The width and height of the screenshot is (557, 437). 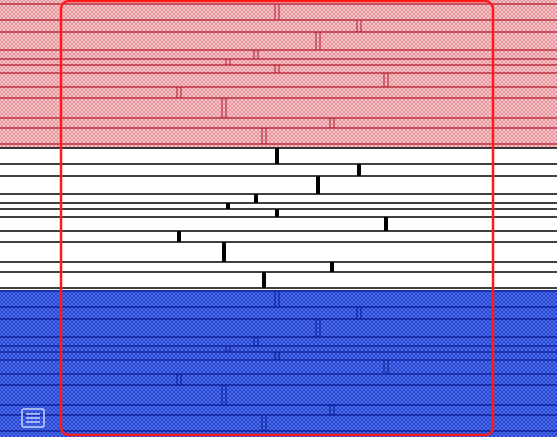 I want to click on menu-icon, so click(x=33, y=418).